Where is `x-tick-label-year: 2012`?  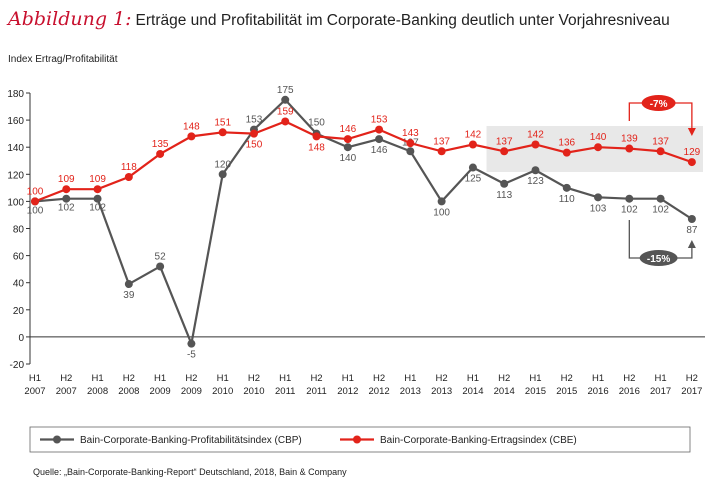 x-tick-label-year: 2012 is located at coordinates (379, 391).